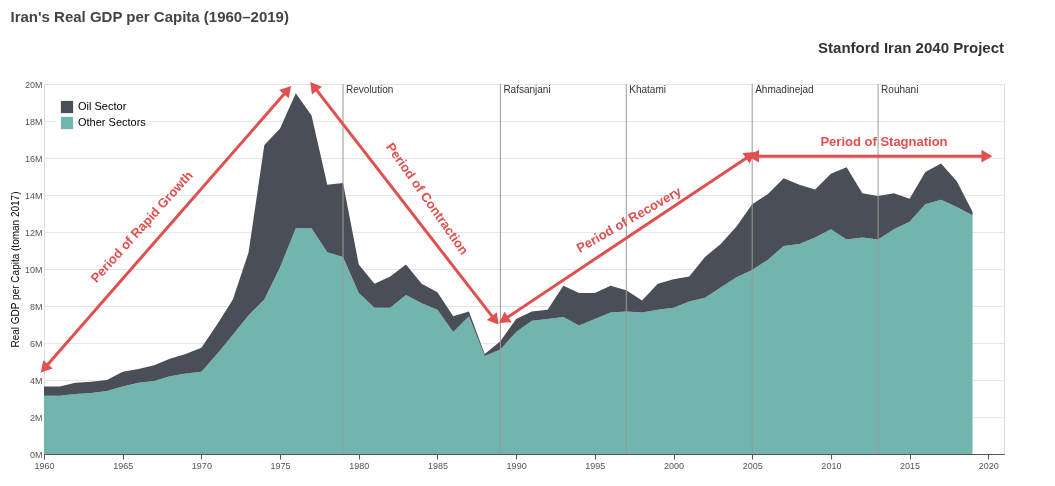 Image resolution: width=1055 pixels, height=486 pixels. Describe the element at coordinates (884, 141) in the screenshot. I see `annotation: Period of Stagnation` at that location.